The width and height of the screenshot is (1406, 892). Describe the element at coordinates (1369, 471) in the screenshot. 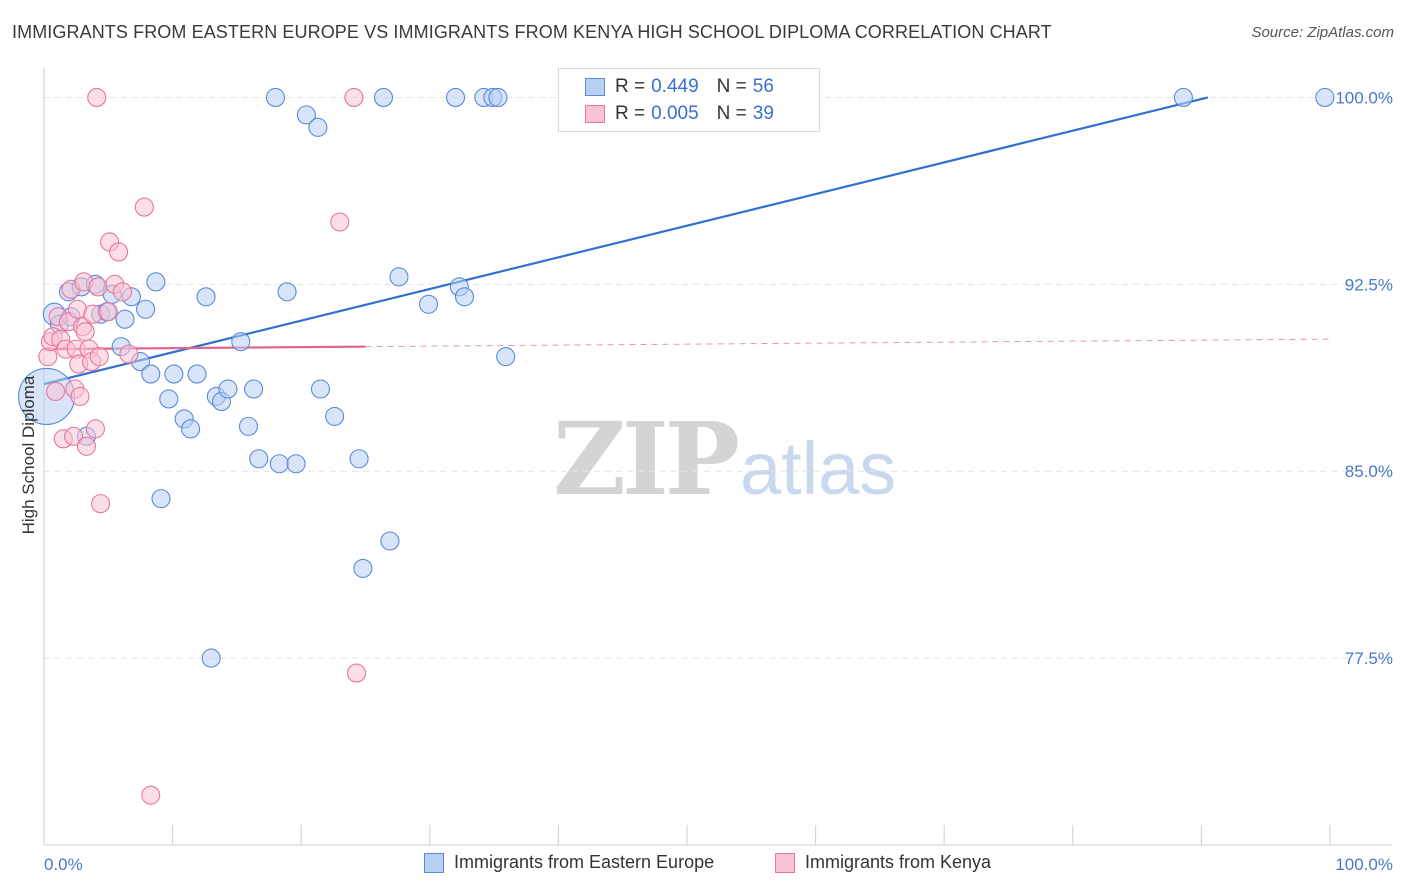

I see `y-tick-label: 85.0%` at that location.